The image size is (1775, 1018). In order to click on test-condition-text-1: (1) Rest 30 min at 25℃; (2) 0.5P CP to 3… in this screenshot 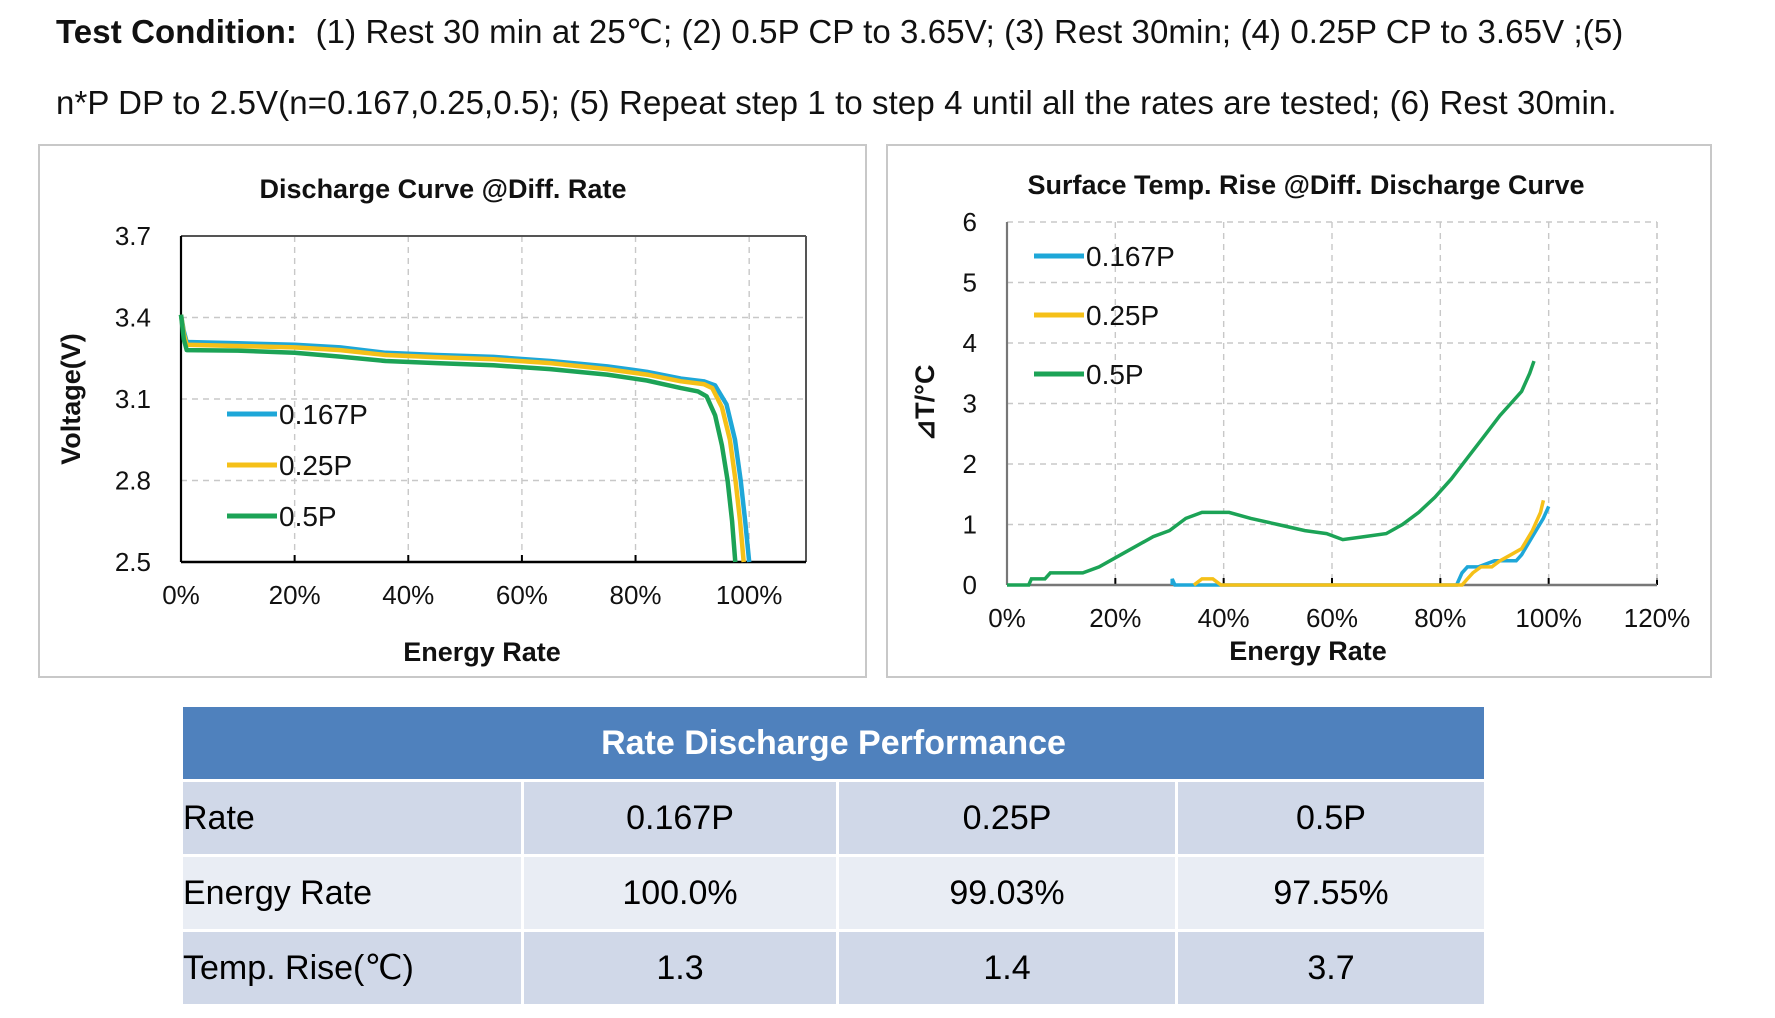, I will do `click(969, 31)`.